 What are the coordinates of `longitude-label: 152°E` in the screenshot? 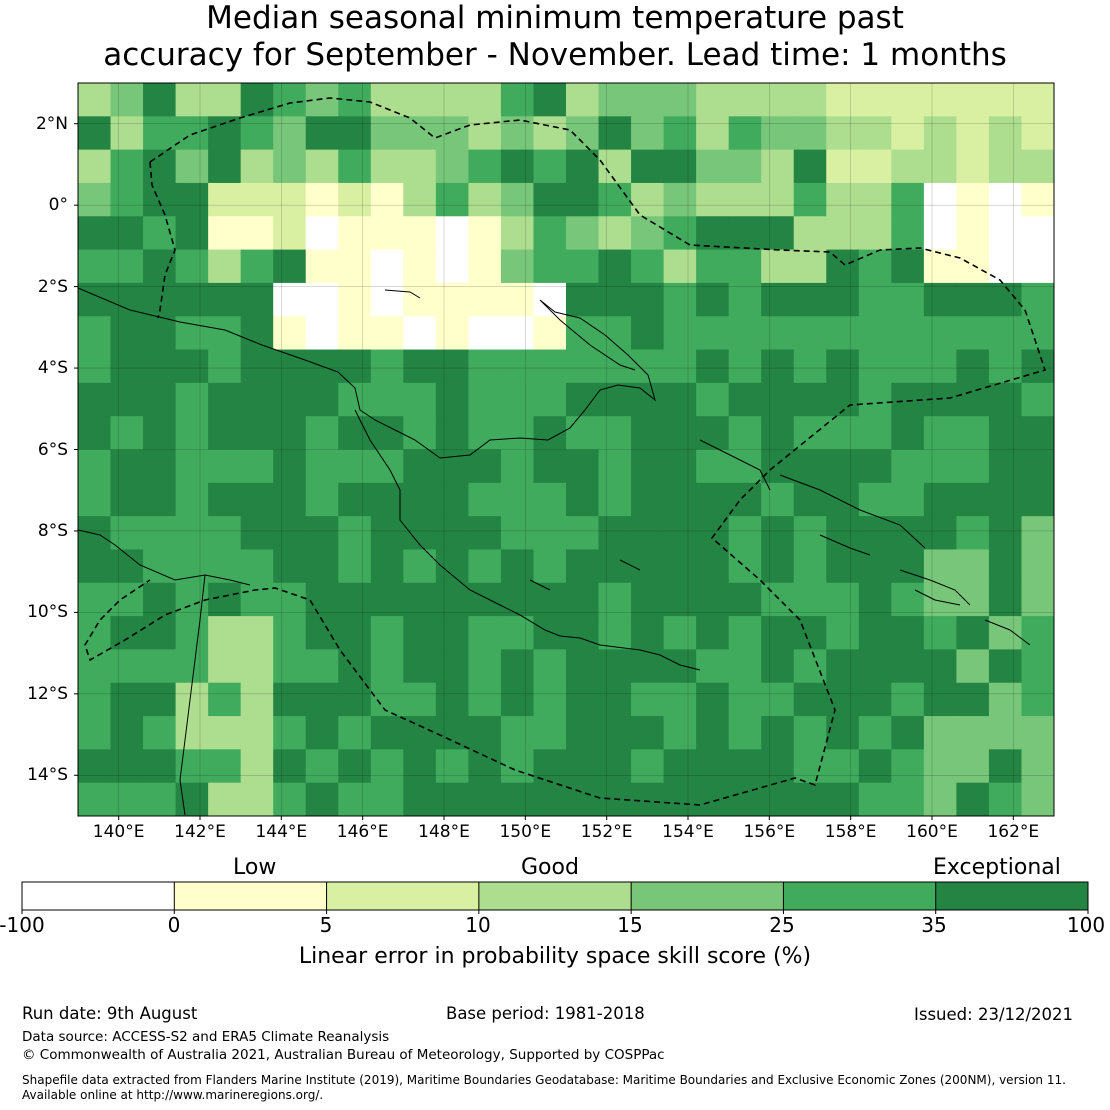 It's located at (606, 832).